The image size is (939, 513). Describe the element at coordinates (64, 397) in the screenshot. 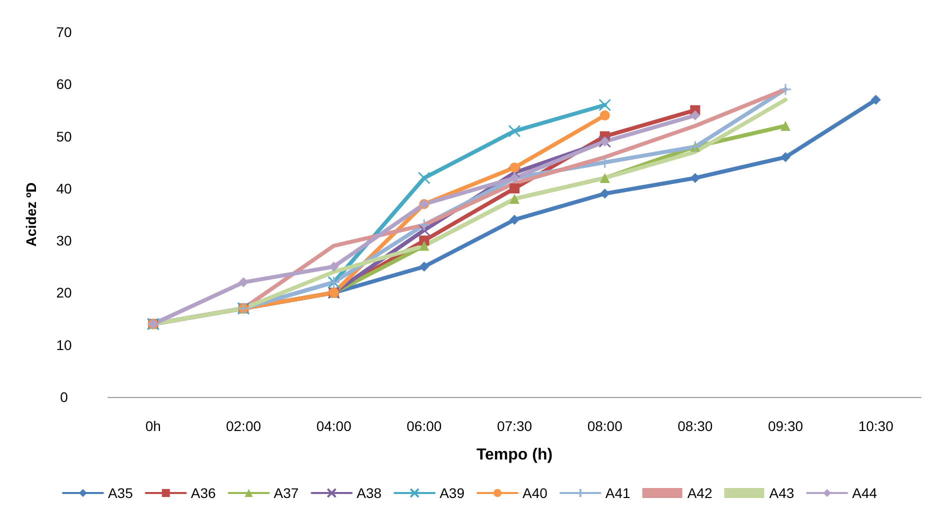

I see `y-tick-label: 0` at that location.